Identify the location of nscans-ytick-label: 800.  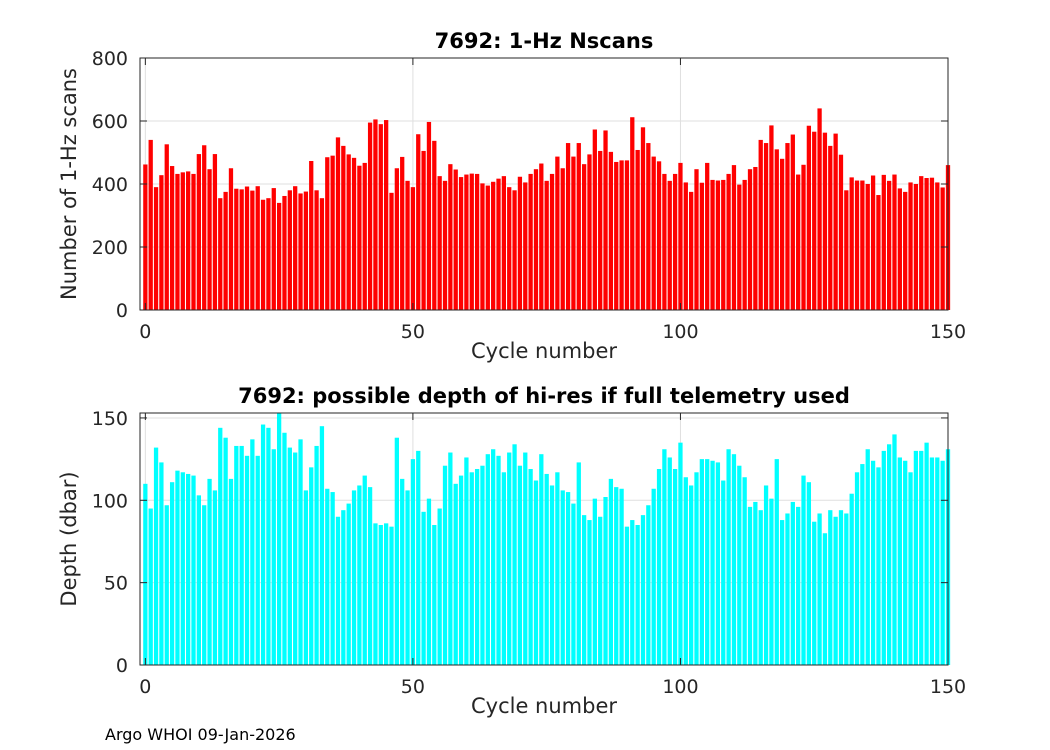
(110, 59).